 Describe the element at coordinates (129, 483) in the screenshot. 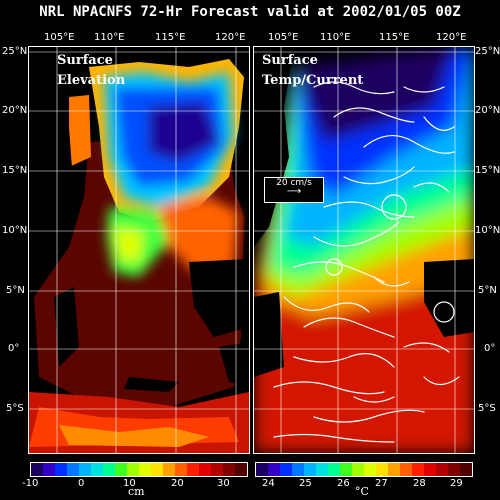

I see `colorbar-tick: 10` at that location.